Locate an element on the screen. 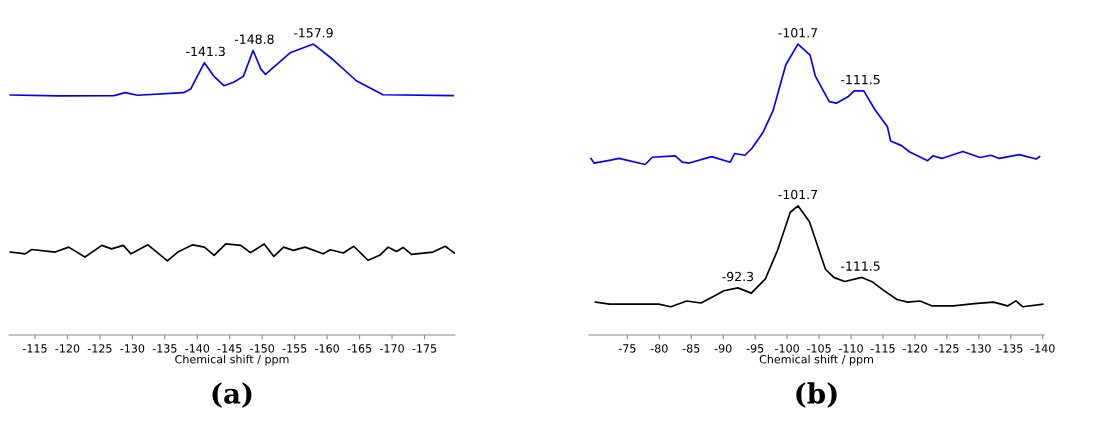 This screenshot has width=1115, height=421. annotation: -92.3 is located at coordinates (738, 276).